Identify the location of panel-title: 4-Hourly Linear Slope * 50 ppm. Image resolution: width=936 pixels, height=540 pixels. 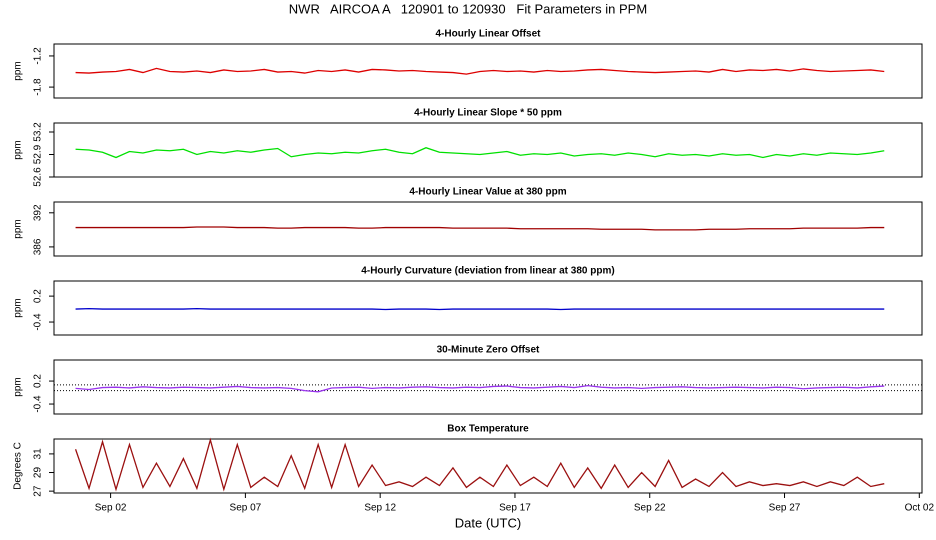
(488, 113).